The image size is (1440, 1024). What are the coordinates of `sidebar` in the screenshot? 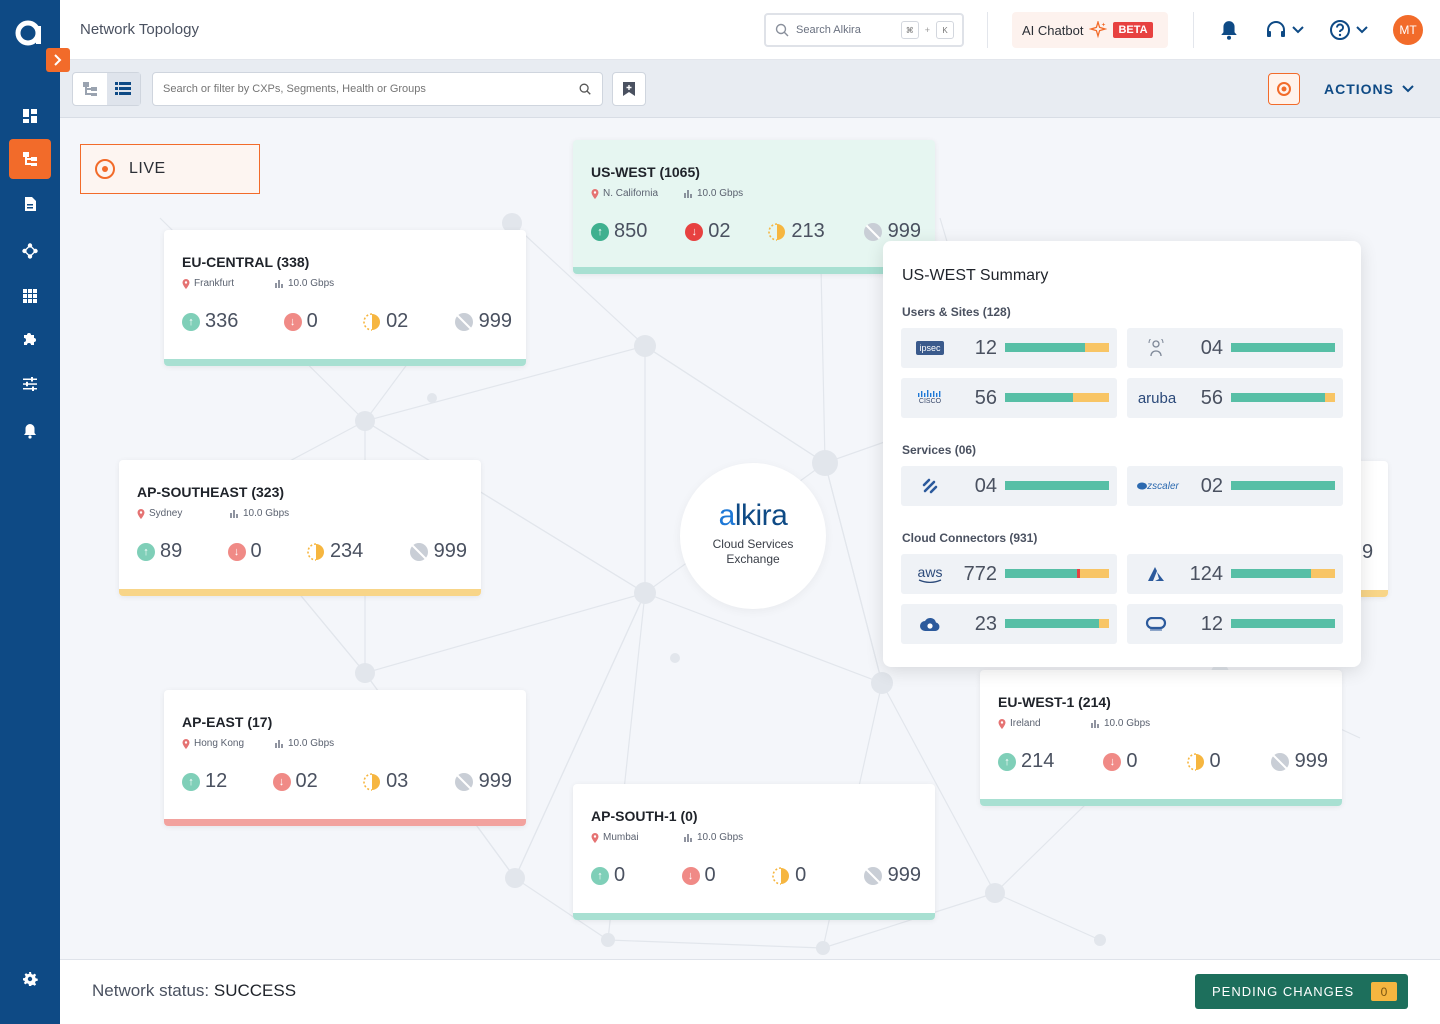 It's located at (35, 512).